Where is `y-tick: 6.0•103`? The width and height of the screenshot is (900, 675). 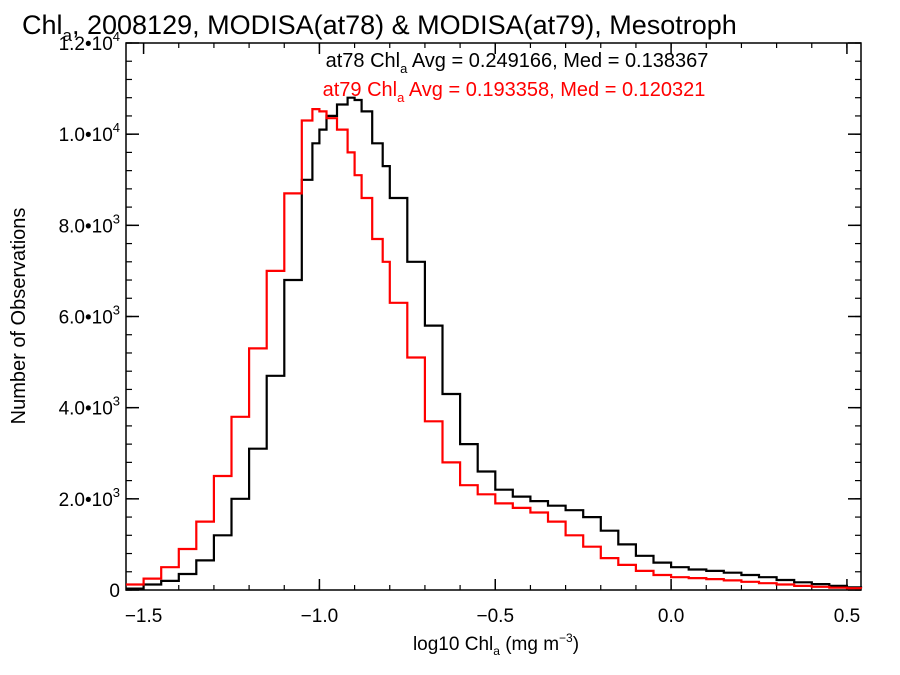
y-tick: 6.0•103 is located at coordinates (460, 316).